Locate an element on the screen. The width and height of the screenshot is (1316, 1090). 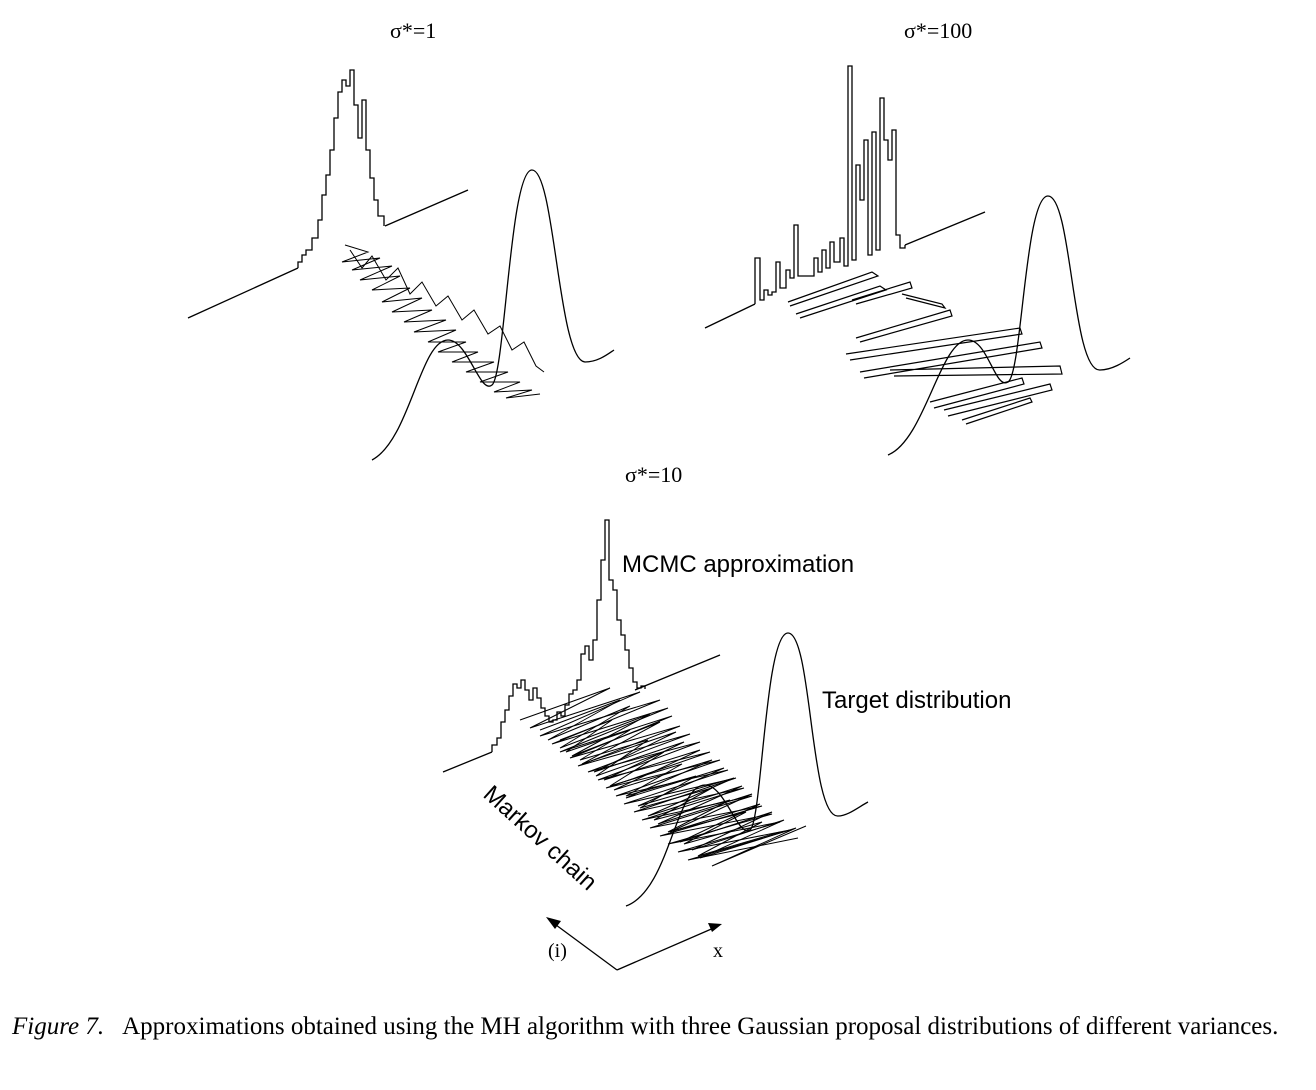
iteration-axis-label: (i) is located at coordinates (557, 951).